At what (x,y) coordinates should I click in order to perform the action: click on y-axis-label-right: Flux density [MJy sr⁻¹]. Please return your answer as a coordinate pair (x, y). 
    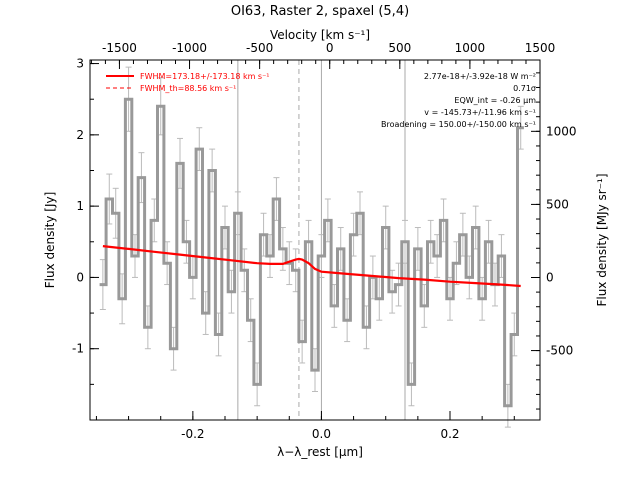
    Looking at the image, I should click on (602, 239).